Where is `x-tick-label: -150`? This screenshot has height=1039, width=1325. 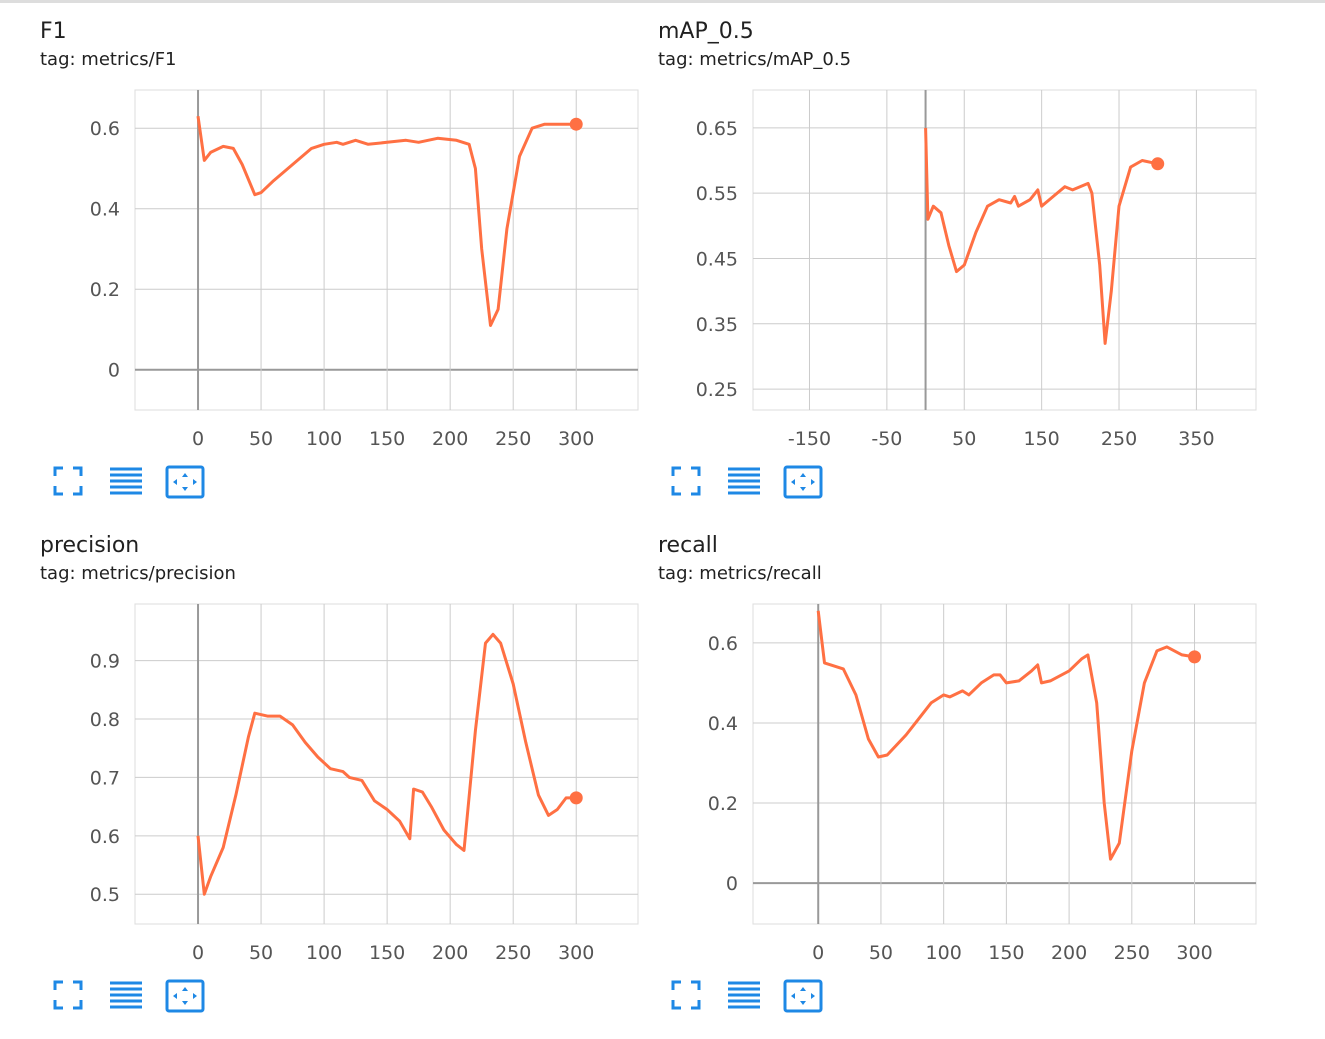 x-tick-label: -150 is located at coordinates (809, 439).